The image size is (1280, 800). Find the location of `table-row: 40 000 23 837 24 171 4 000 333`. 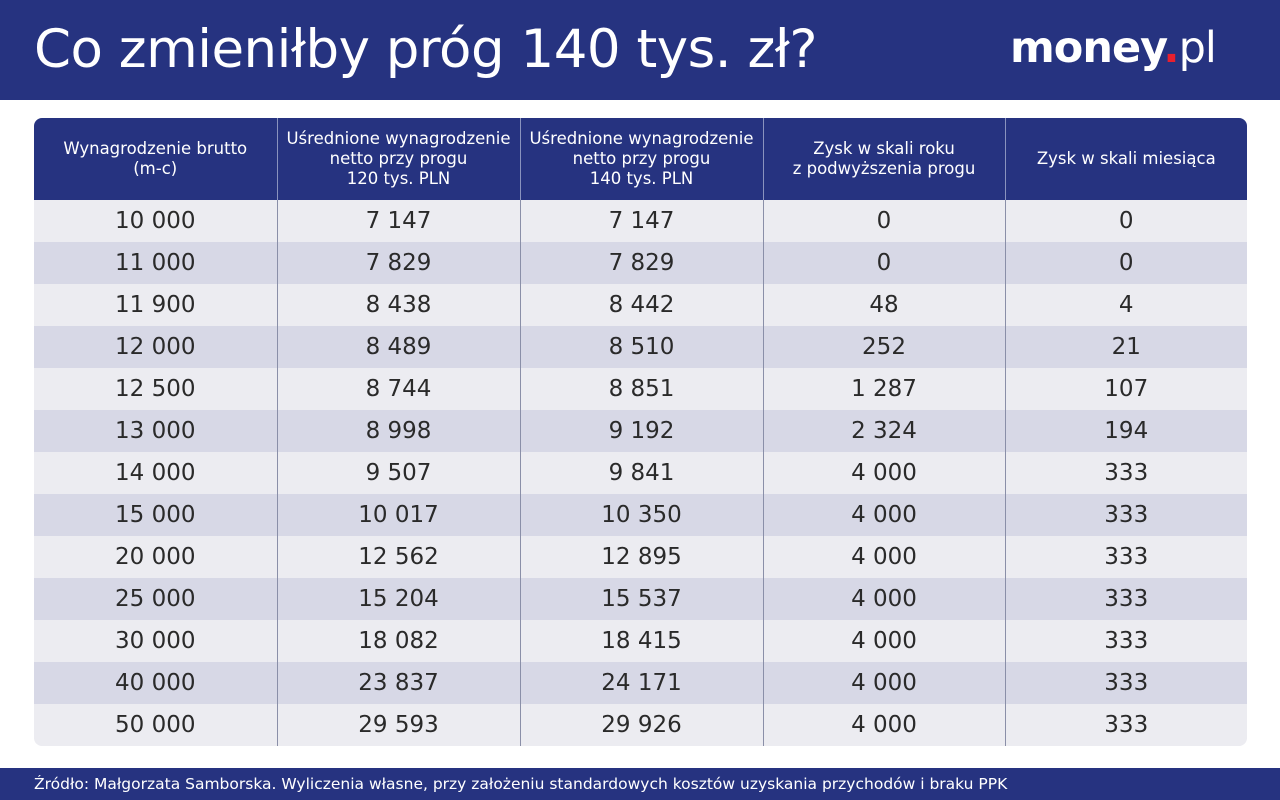

table-row: 40 000 23 837 24 171 4 000 333 is located at coordinates (640, 683).